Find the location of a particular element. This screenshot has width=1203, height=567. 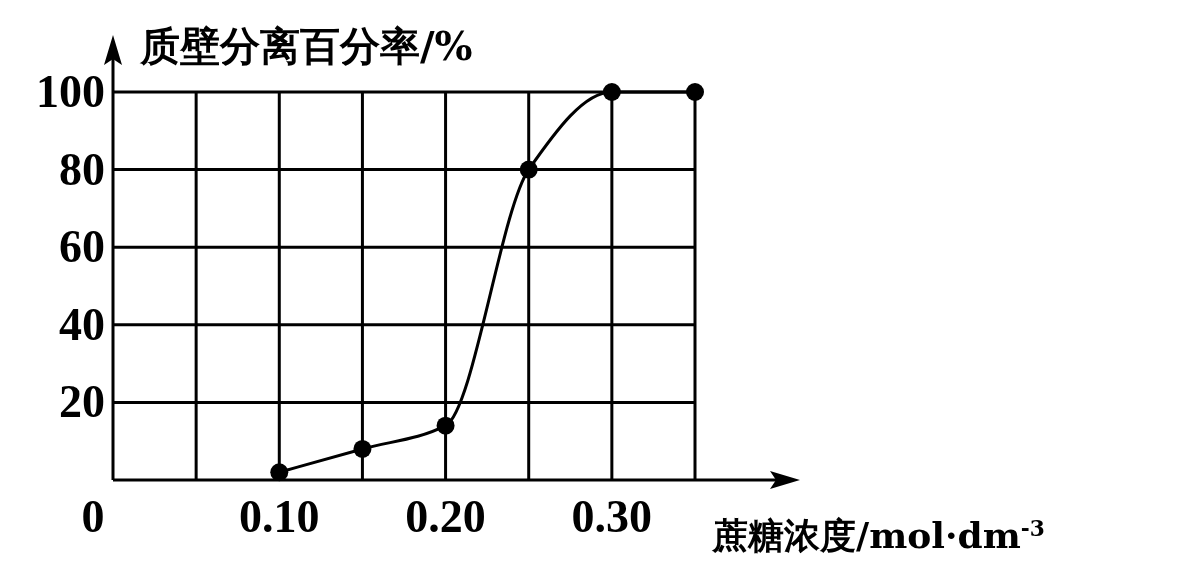

y-tick-label: 60 is located at coordinates (82, 247).